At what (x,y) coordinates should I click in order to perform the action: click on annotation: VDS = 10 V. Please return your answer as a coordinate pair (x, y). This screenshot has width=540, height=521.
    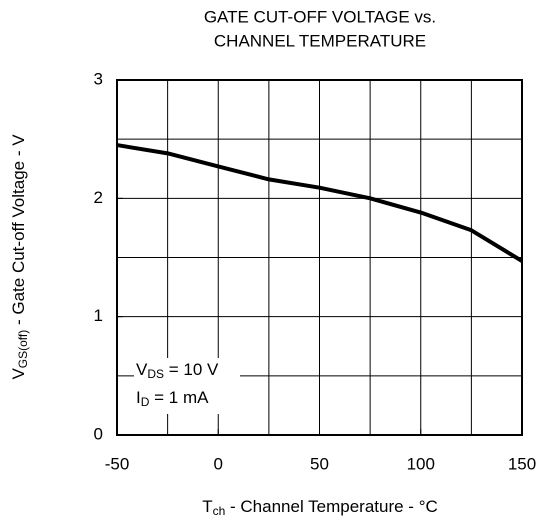
    Looking at the image, I should click on (177, 370).